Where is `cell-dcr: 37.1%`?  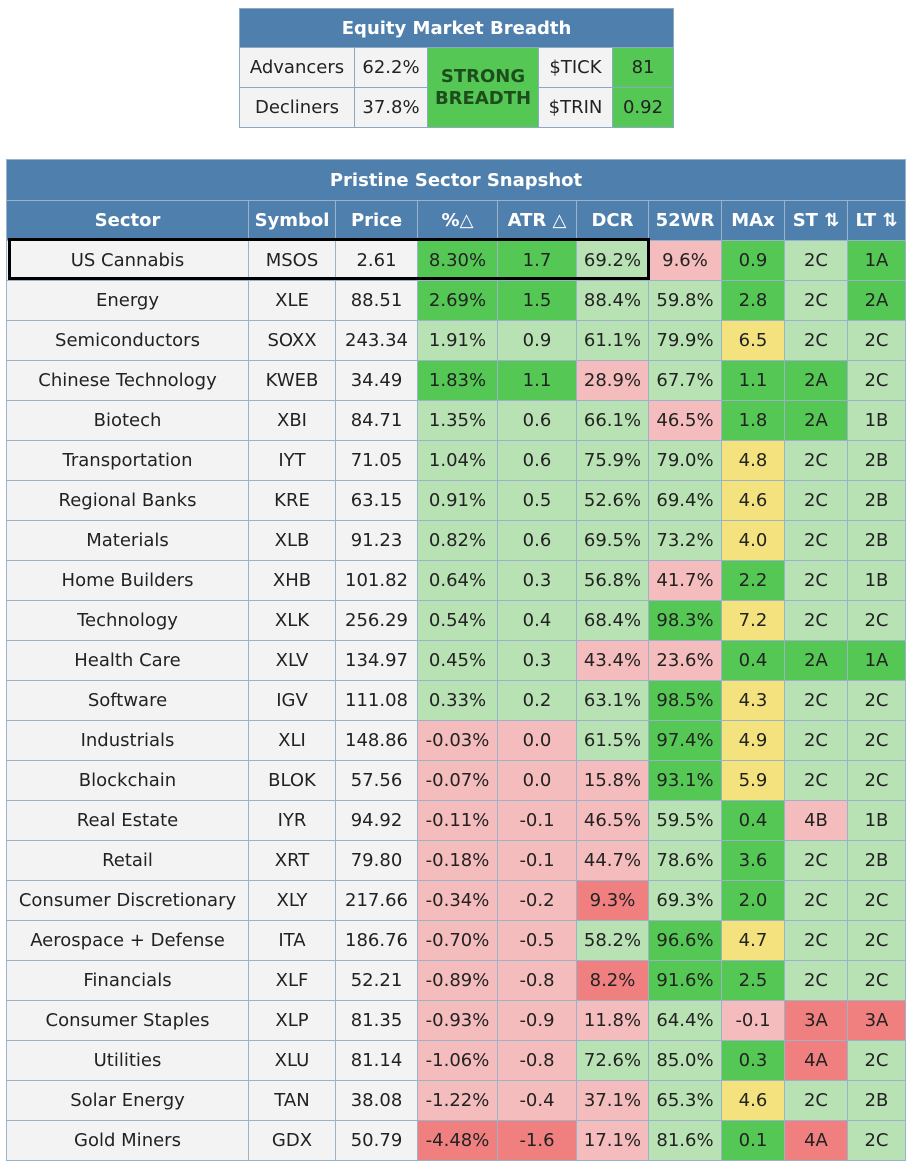 cell-dcr: 37.1% is located at coordinates (612, 1100).